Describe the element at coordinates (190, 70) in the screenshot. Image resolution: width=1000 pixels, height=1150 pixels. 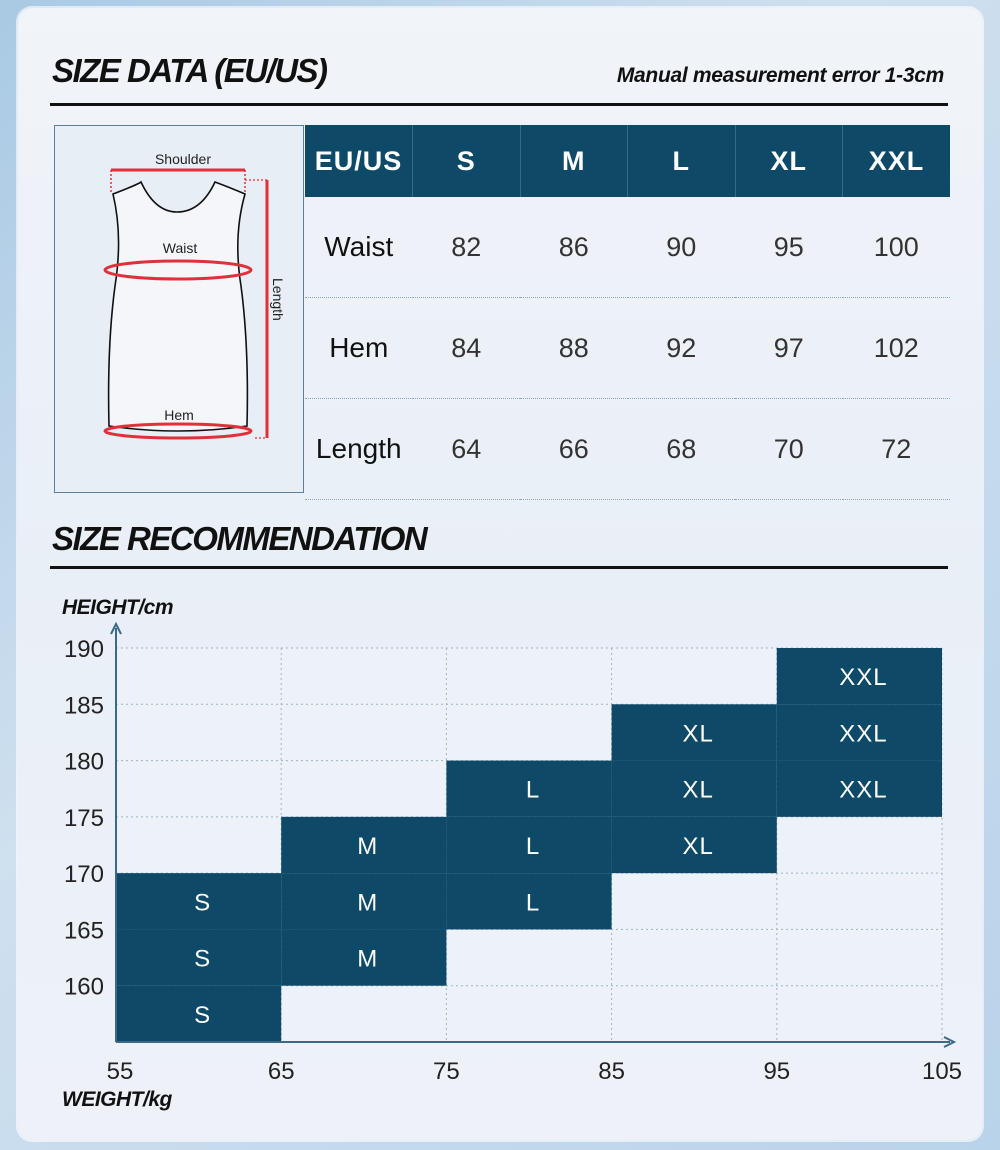
I see `size-data-title: SIZE DATA (EU/US)` at that location.